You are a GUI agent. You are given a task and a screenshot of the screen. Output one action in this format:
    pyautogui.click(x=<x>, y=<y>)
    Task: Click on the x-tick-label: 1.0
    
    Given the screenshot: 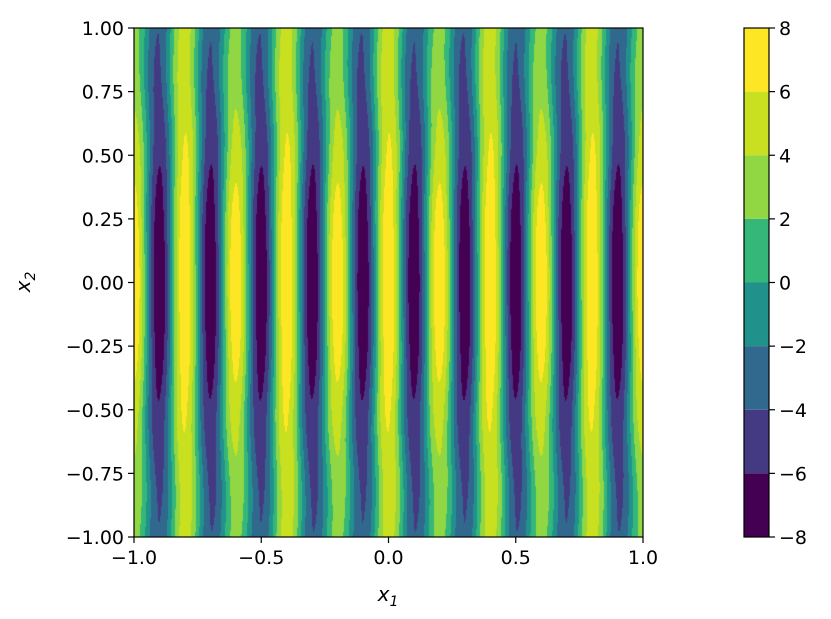 What is the action you would take?
    pyautogui.click(x=643, y=558)
    